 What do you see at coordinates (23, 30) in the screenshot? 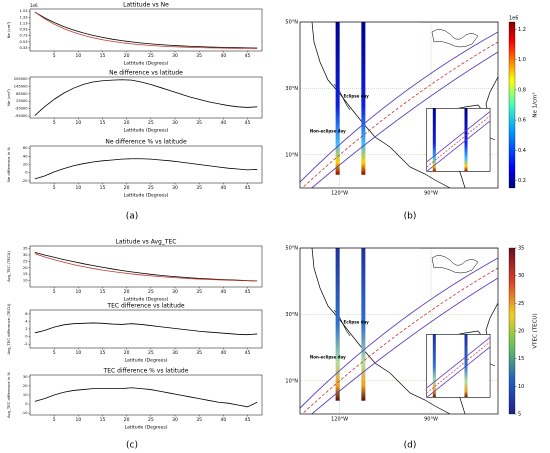
I see `y-tick-label: 0.93` at bounding box center [23, 30].